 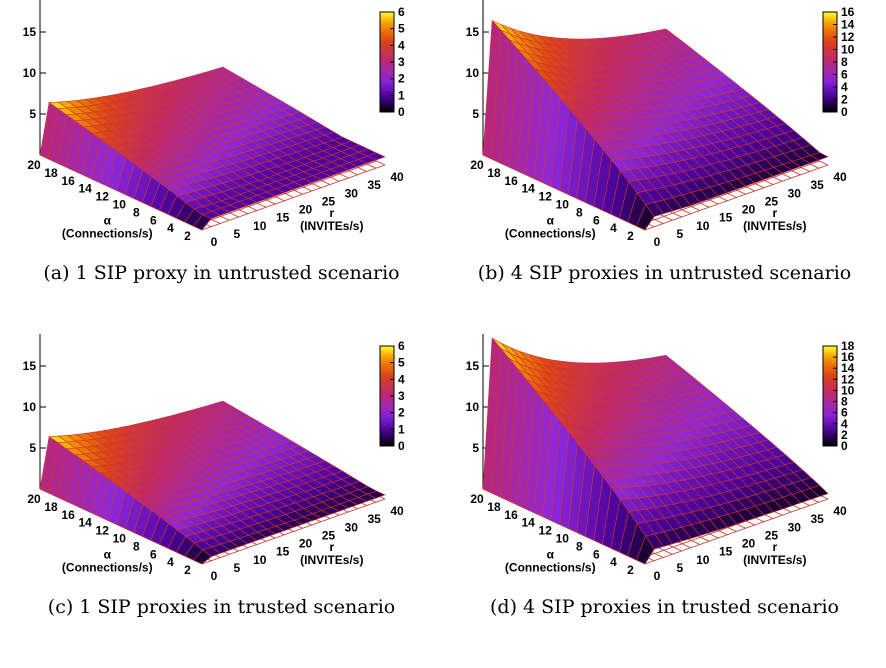 I want to click on caption-b: (b) 4 SIP proxies in untrusted scenario, so click(x=664, y=273).